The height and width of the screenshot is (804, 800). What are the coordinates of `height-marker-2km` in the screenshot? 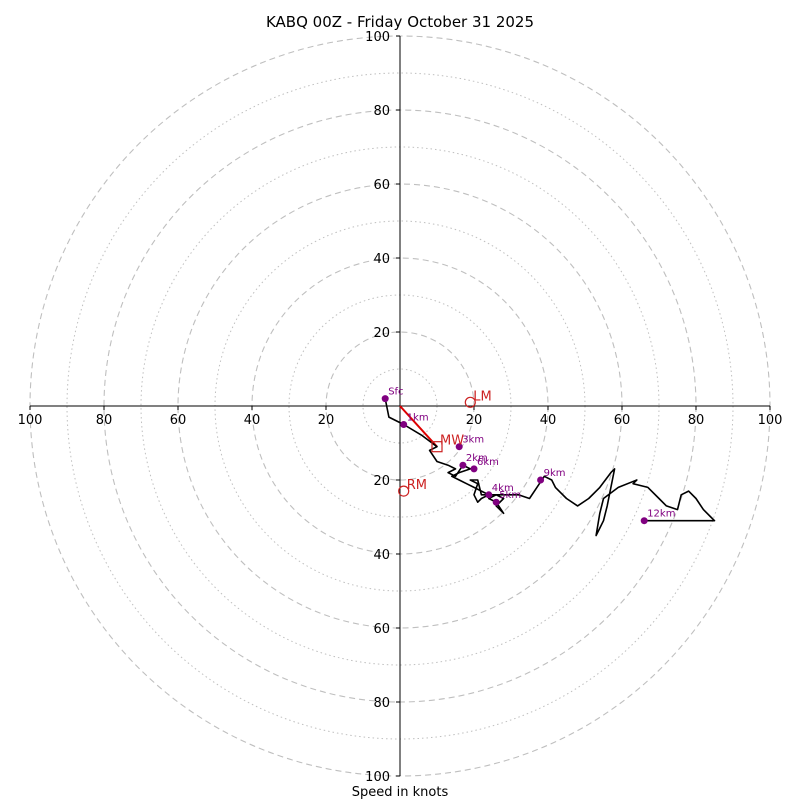 It's located at (463, 465).